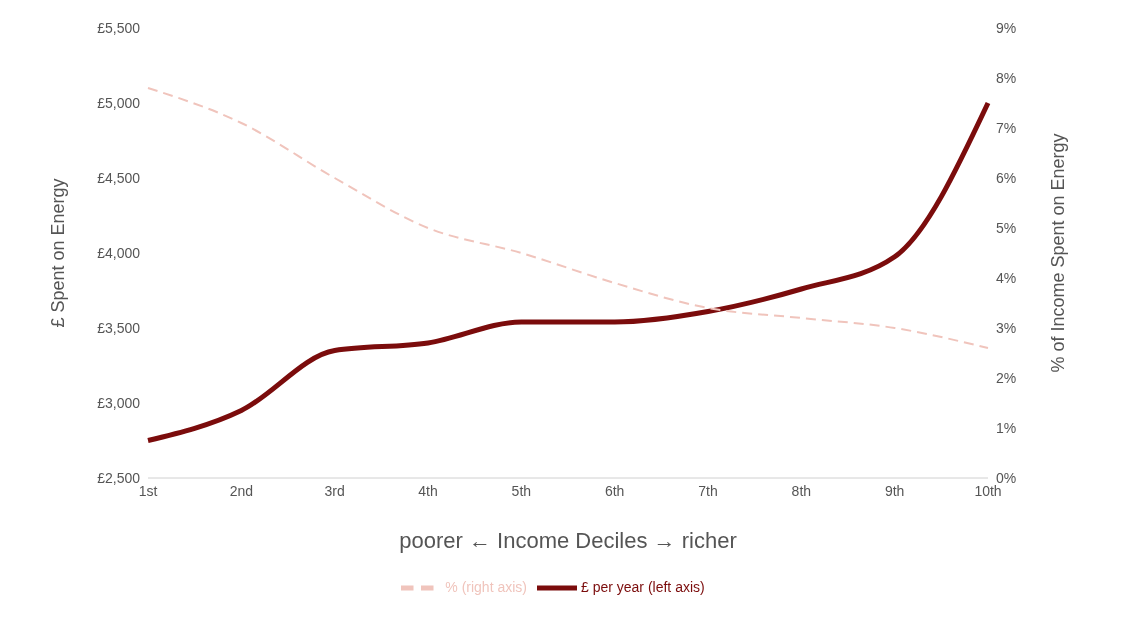 This screenshot has height=641, width=1126. I want to click on y2-tick-label: 3%, so click(1006, 327).